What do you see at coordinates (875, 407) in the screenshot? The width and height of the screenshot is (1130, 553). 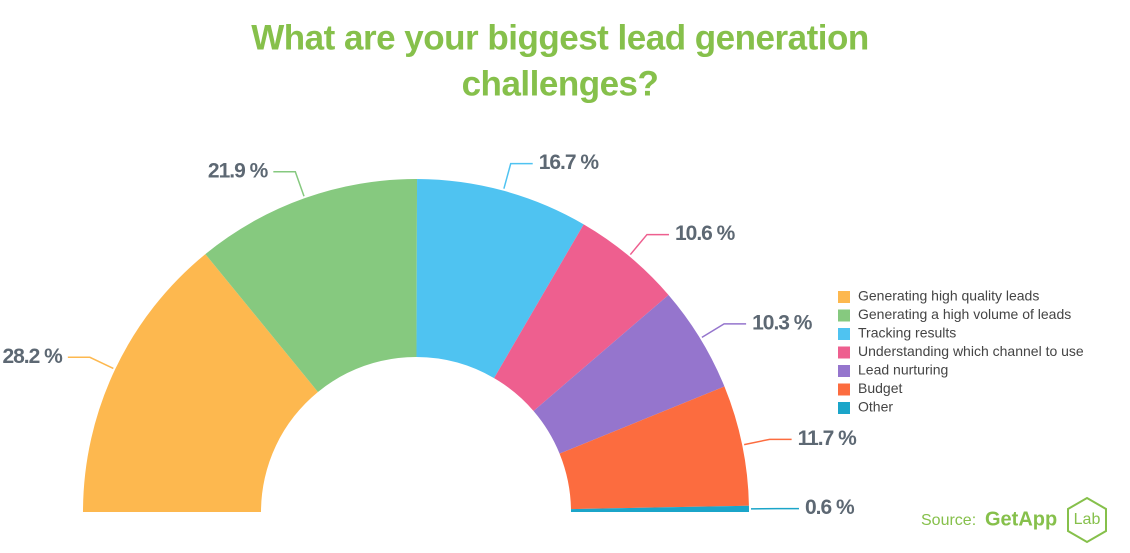 I see `legend-label: Other` at bounding box center [875, 407].